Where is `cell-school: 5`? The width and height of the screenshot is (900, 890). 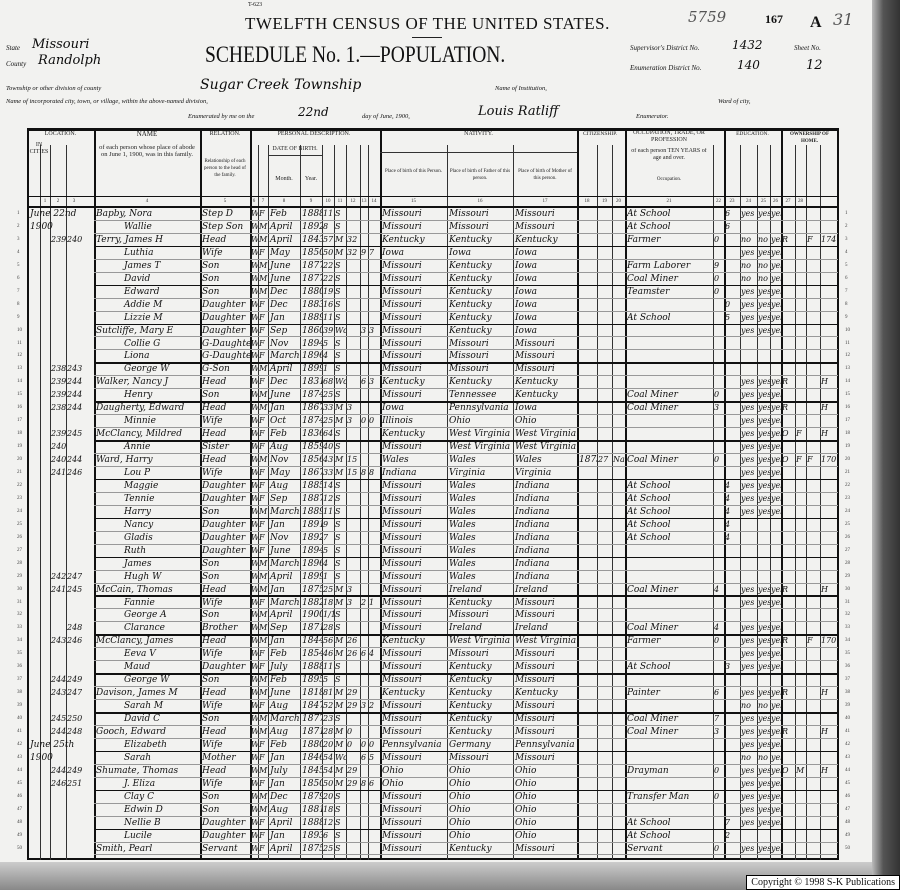 cell-school: 5 is located at coordinates (728, 317).